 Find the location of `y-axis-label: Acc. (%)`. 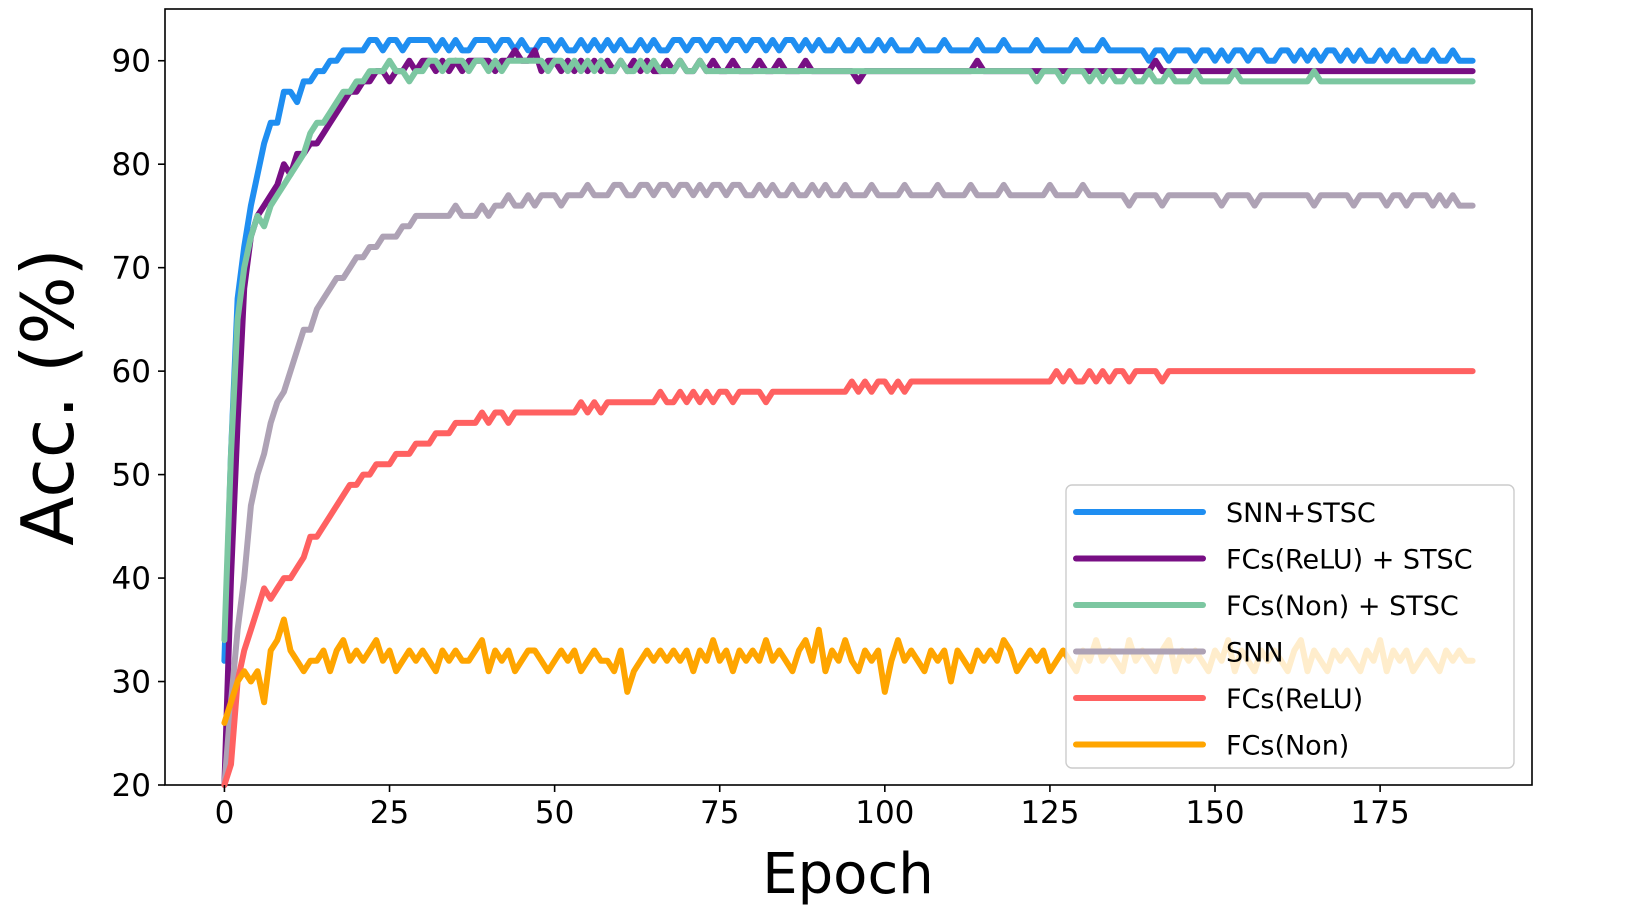

y-axis-label: Acc. (%) is located at coordinates (48, 397).